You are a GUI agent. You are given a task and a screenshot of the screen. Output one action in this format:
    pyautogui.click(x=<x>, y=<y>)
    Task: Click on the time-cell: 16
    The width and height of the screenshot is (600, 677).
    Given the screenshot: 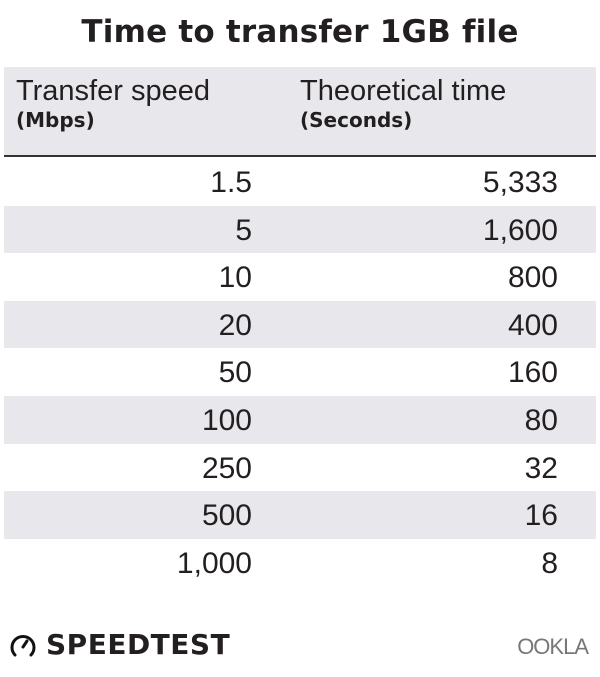 What is the action you would take?
    pyautogui.click(x=541, y=516)
    